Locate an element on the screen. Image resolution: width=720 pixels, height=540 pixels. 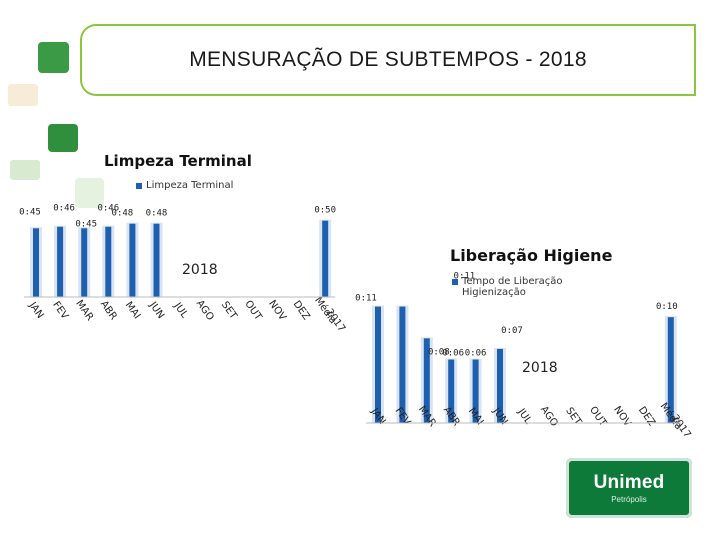
chart2-year: 2018 is located at coordinates (540, 368).